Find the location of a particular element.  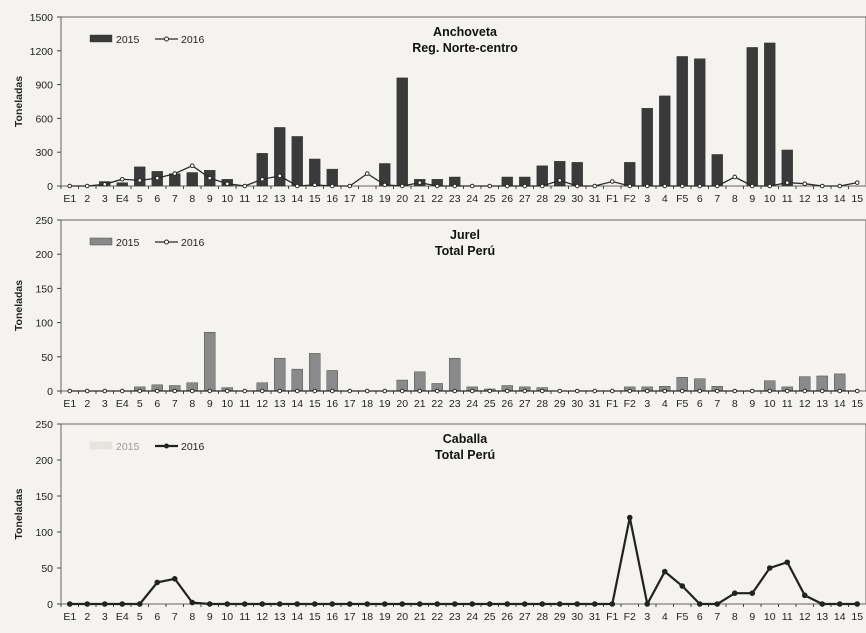

x-tick-label-0-31: F1 is located at coordinates (612, 199).